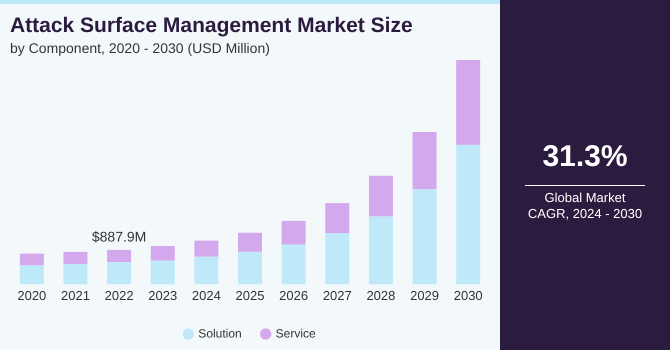 The image size is (670, 350). I want to click on text: Global Market CAGR, 2024 - 2030, so click(585, 203).